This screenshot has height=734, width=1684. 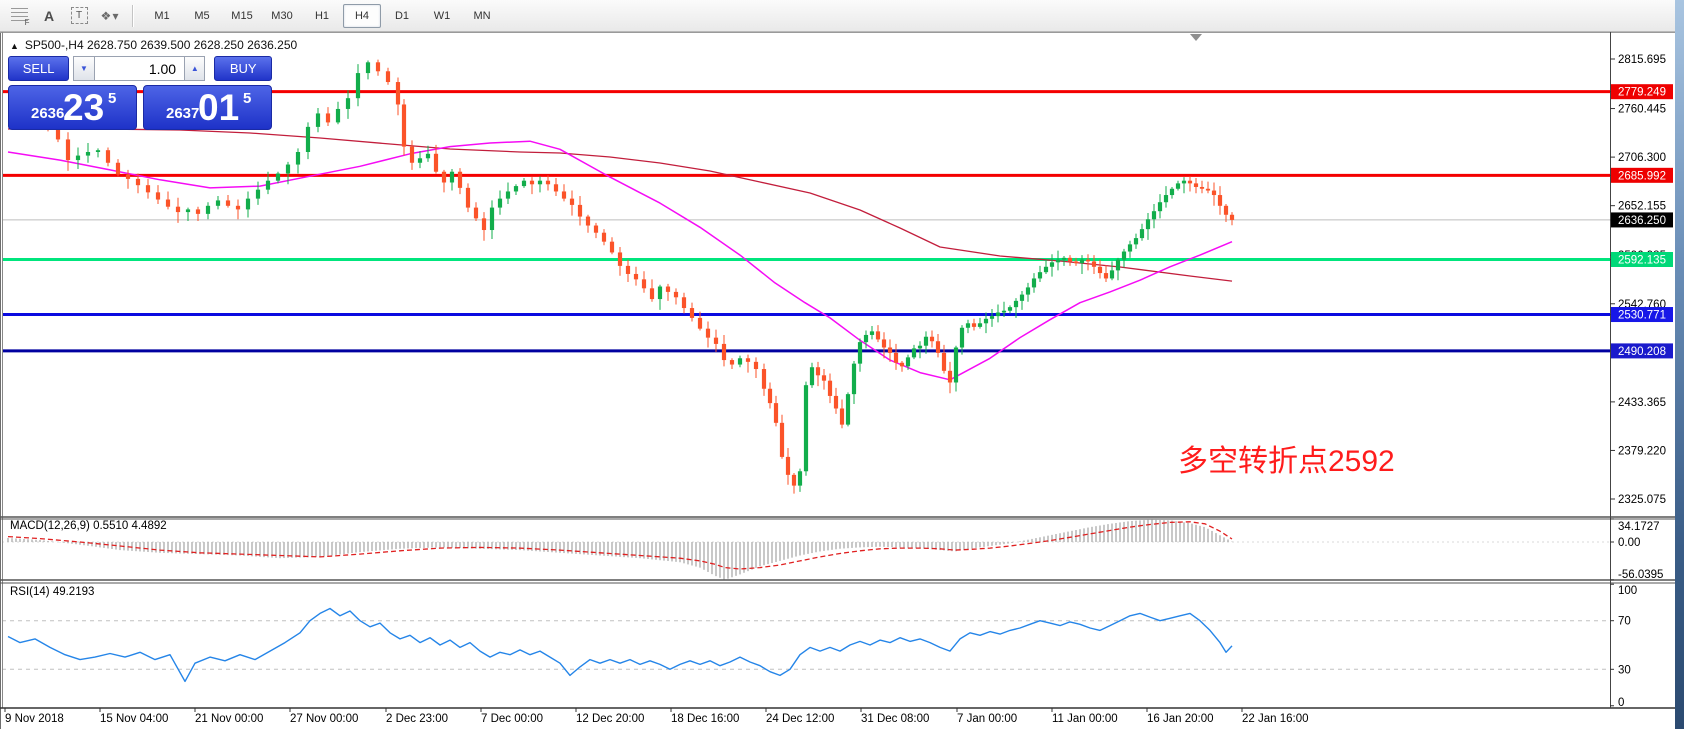 I want to click on buy-button: BUY, so click(x=243, y=68).